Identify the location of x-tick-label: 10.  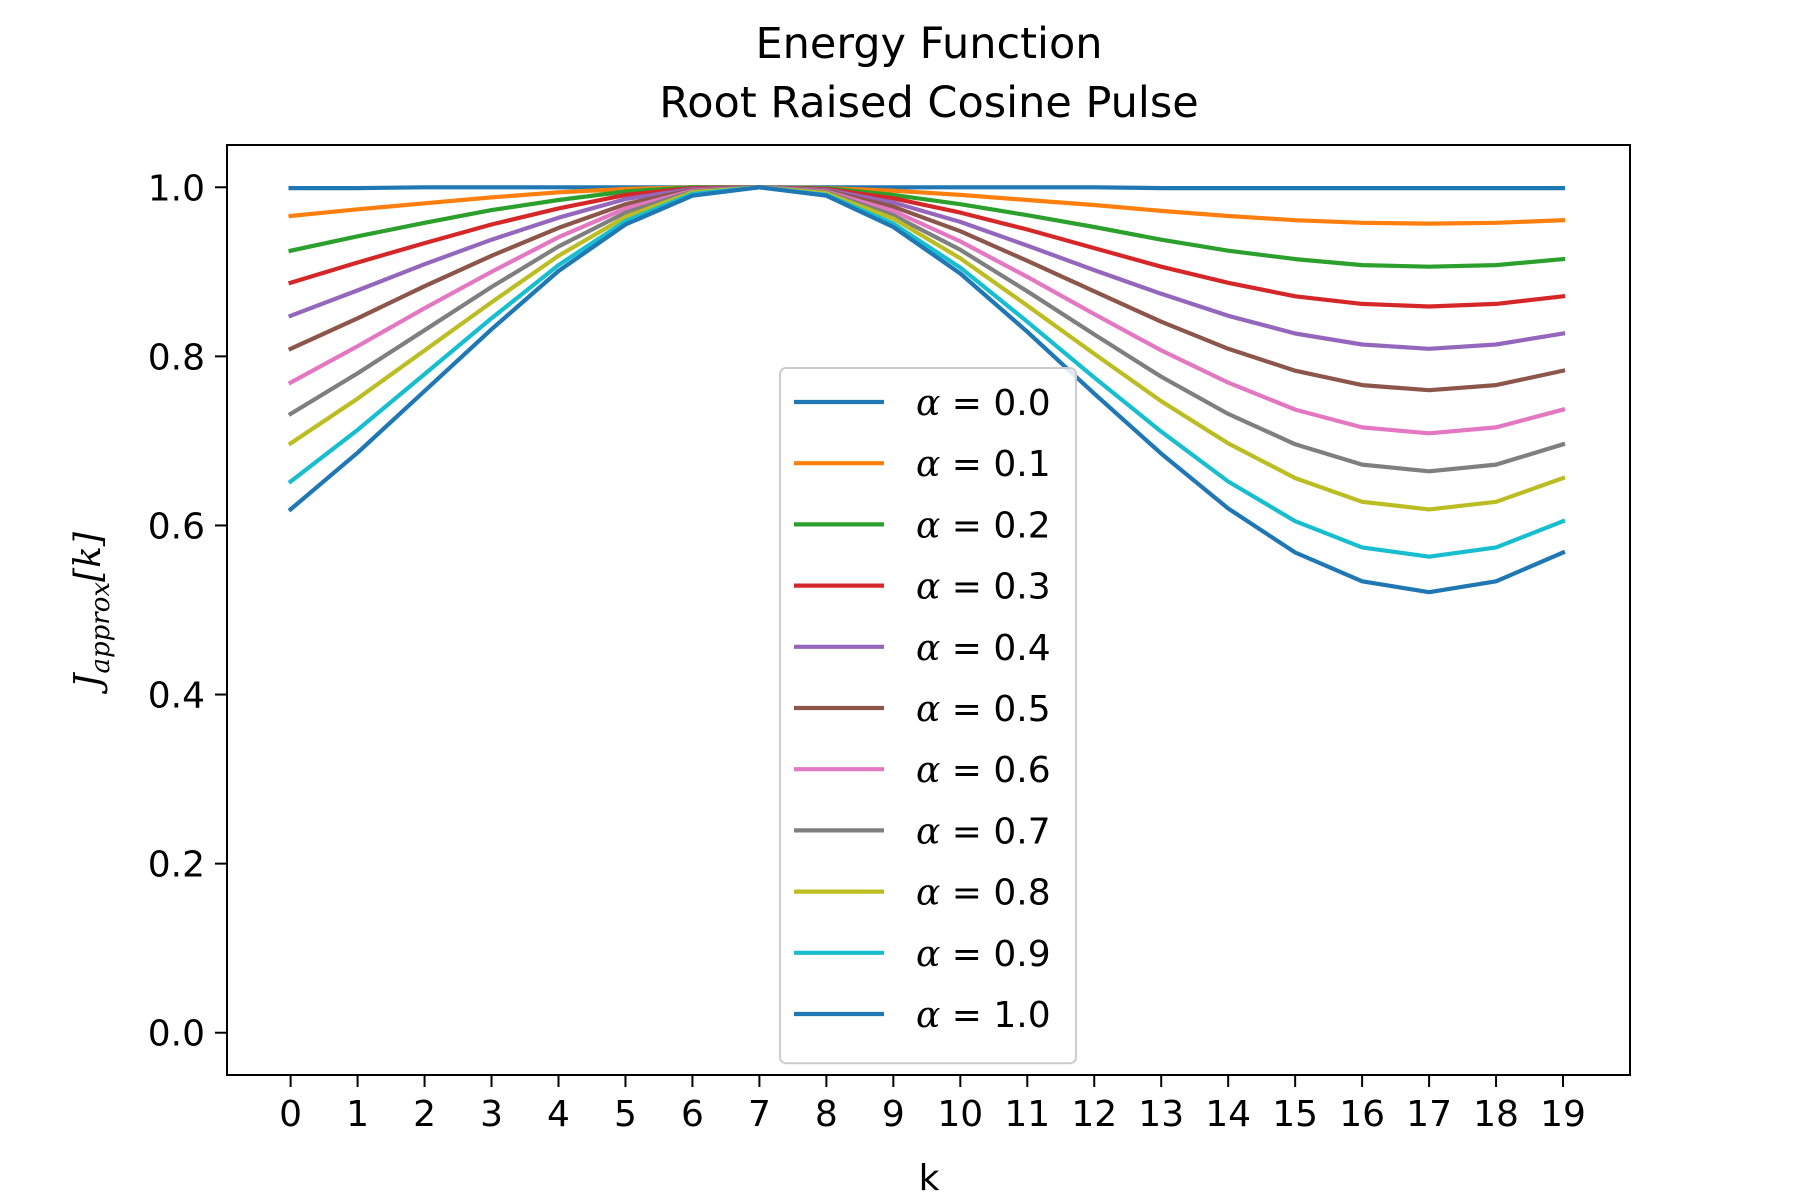
(960, 1114).